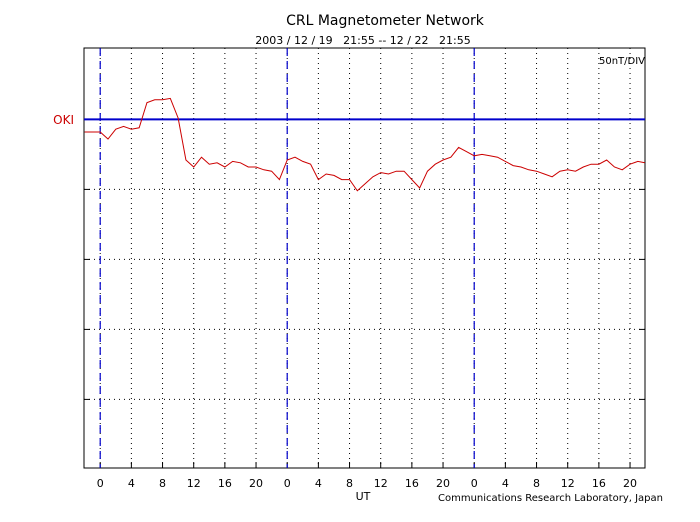 This screenshot has height=522, width=700. Describe the element at coordinates (63, 120) in the screenshot. I see `series-label: OKI` at that location.